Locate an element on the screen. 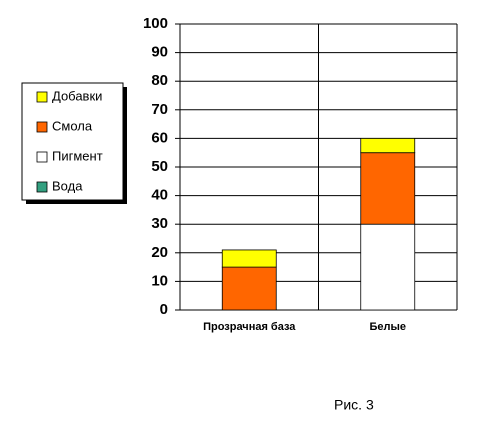 The height and width of the screenshot is (433, 479). x-tick-label: Белые is located at coordinates (387, 327).